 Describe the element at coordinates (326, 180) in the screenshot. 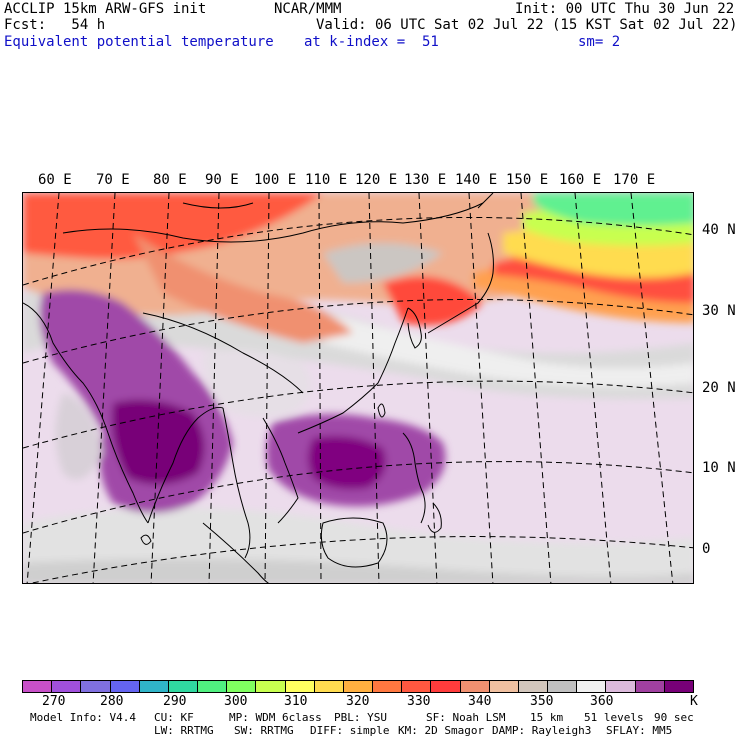

I see `lon-label: 110 E` at that location.